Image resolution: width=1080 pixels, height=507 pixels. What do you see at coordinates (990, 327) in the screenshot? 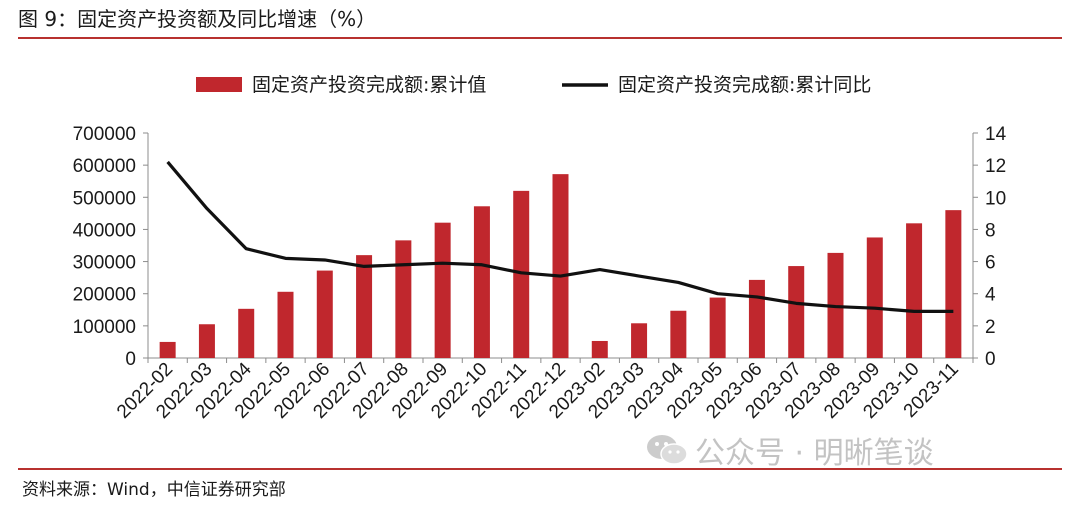
I see `y-right-tick-label: 2` at bounding box center [990, 327].